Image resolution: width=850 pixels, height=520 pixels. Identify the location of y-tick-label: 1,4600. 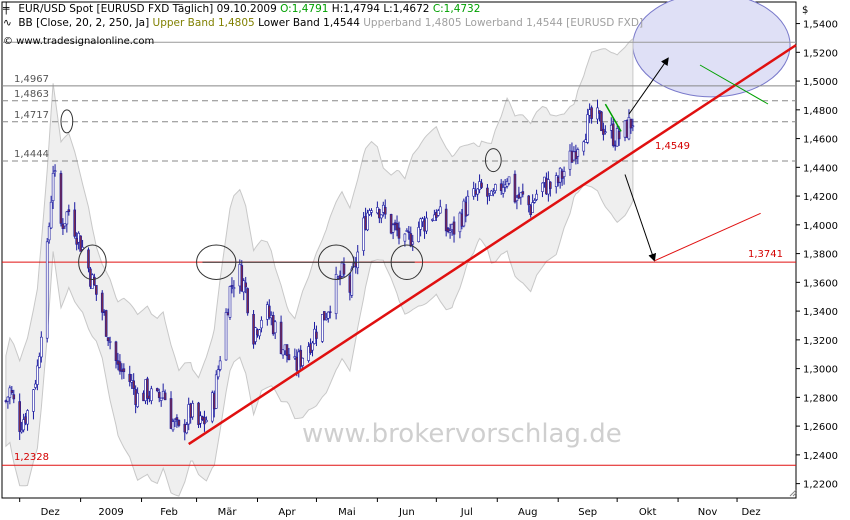
(820, 140).